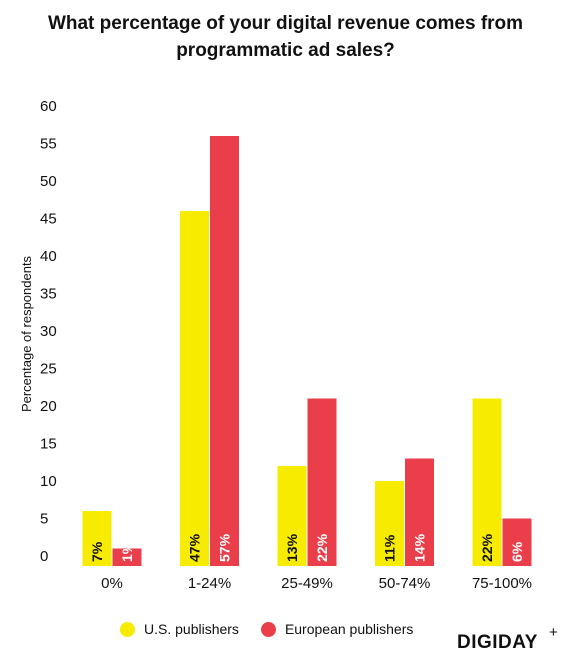 Image resolution: width=571 pixels, height=661 pixels. Describe the element at coordinates (44, 519) in the screenshot. I see `y-tick-label: 5` at that location.